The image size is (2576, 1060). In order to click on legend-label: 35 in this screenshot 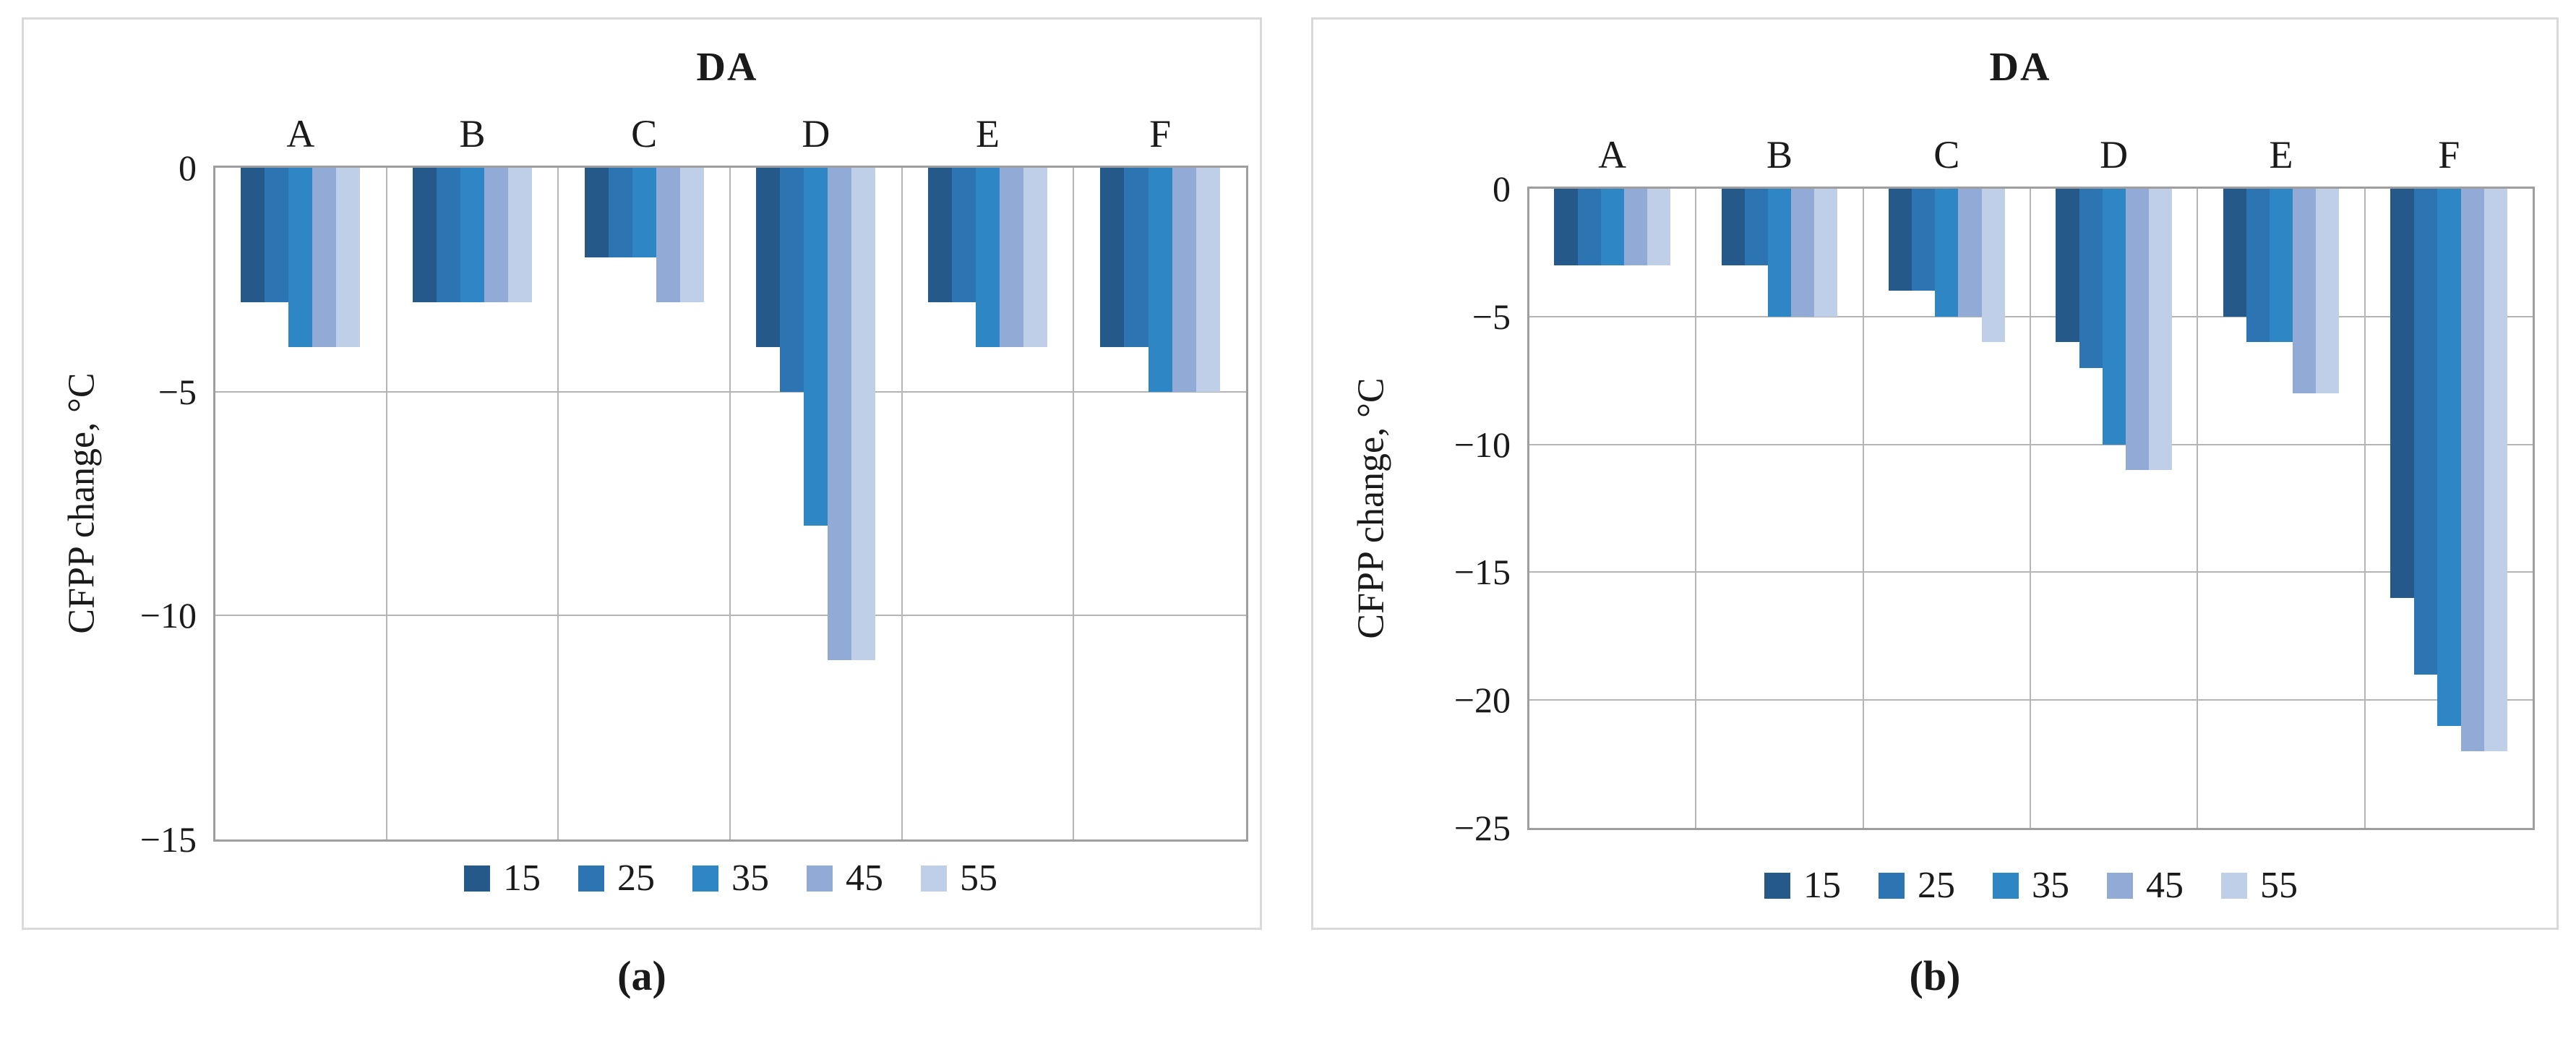, I will do `click(2050, 885)`.